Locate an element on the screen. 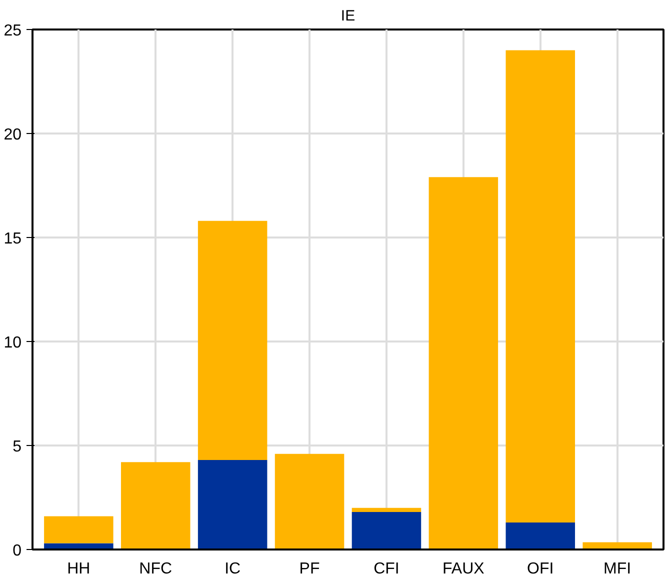 The height and width of the screenshot is (583, 672). y-tick-label: 10 is located at coordinates (13, 343).